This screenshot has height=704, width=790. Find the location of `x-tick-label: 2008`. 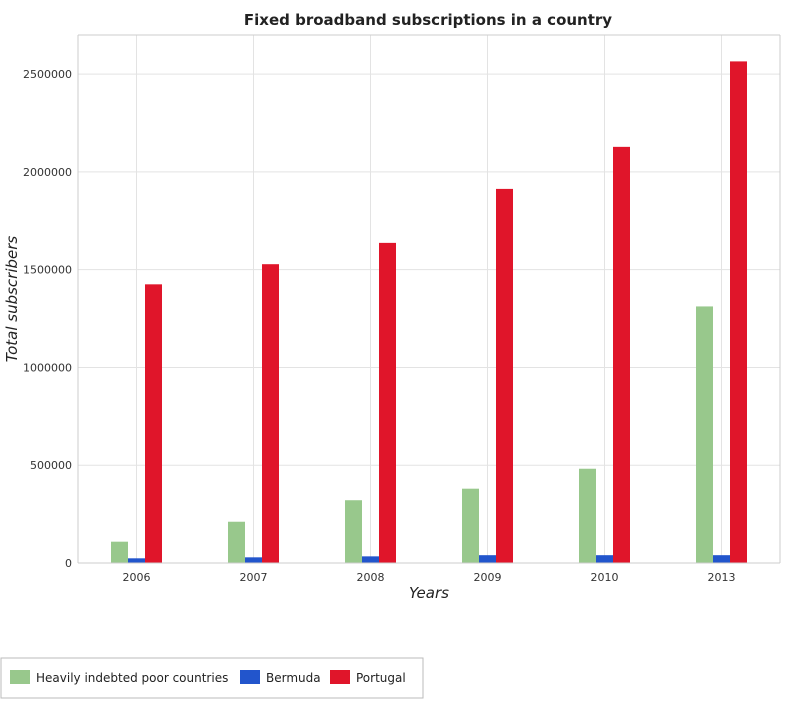

x-tick-label: 2008 is located at coordinates (371, 577).